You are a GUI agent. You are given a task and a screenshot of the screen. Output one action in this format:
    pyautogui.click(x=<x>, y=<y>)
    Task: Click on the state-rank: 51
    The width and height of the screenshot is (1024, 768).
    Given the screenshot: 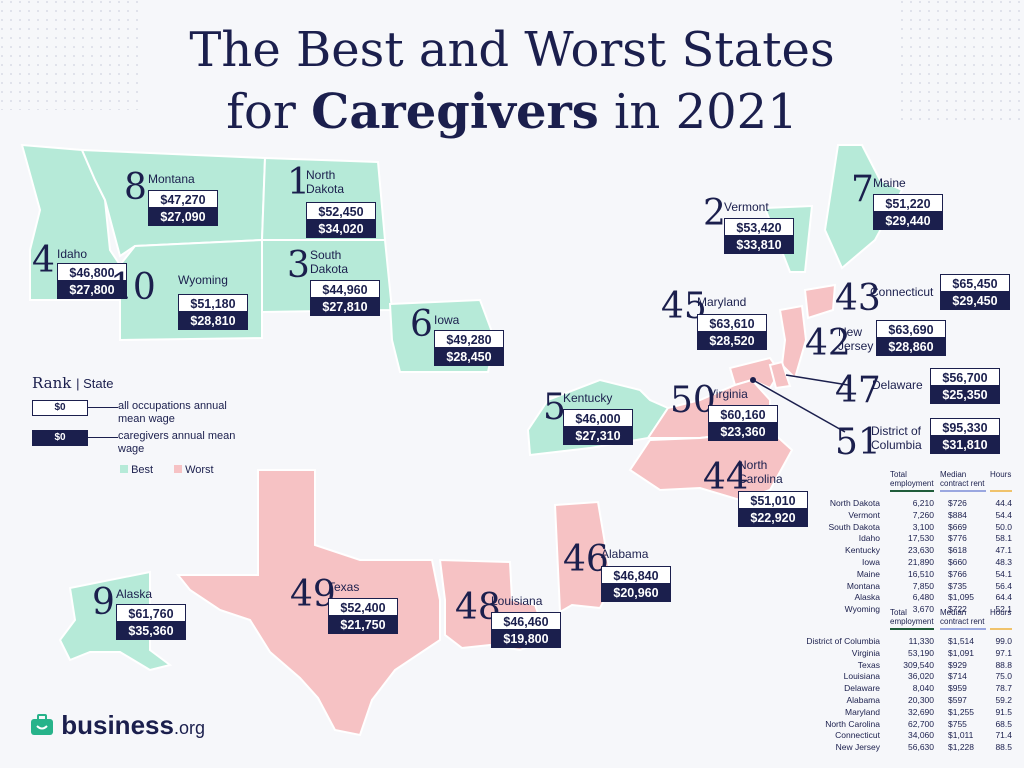 What is the action you would take?
    pyautogui.click(x=858, y=442)
    